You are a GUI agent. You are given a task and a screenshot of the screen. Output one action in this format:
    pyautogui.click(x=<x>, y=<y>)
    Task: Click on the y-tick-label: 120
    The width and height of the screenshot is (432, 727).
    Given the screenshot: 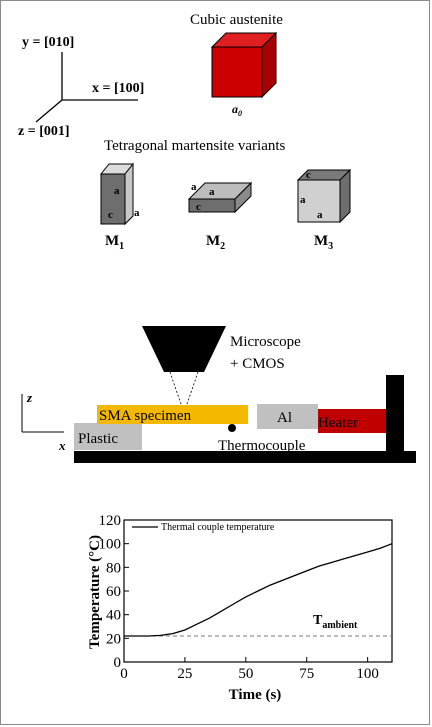 What is the action you would take?
    pyautogui.click(x=110, y=521)
    